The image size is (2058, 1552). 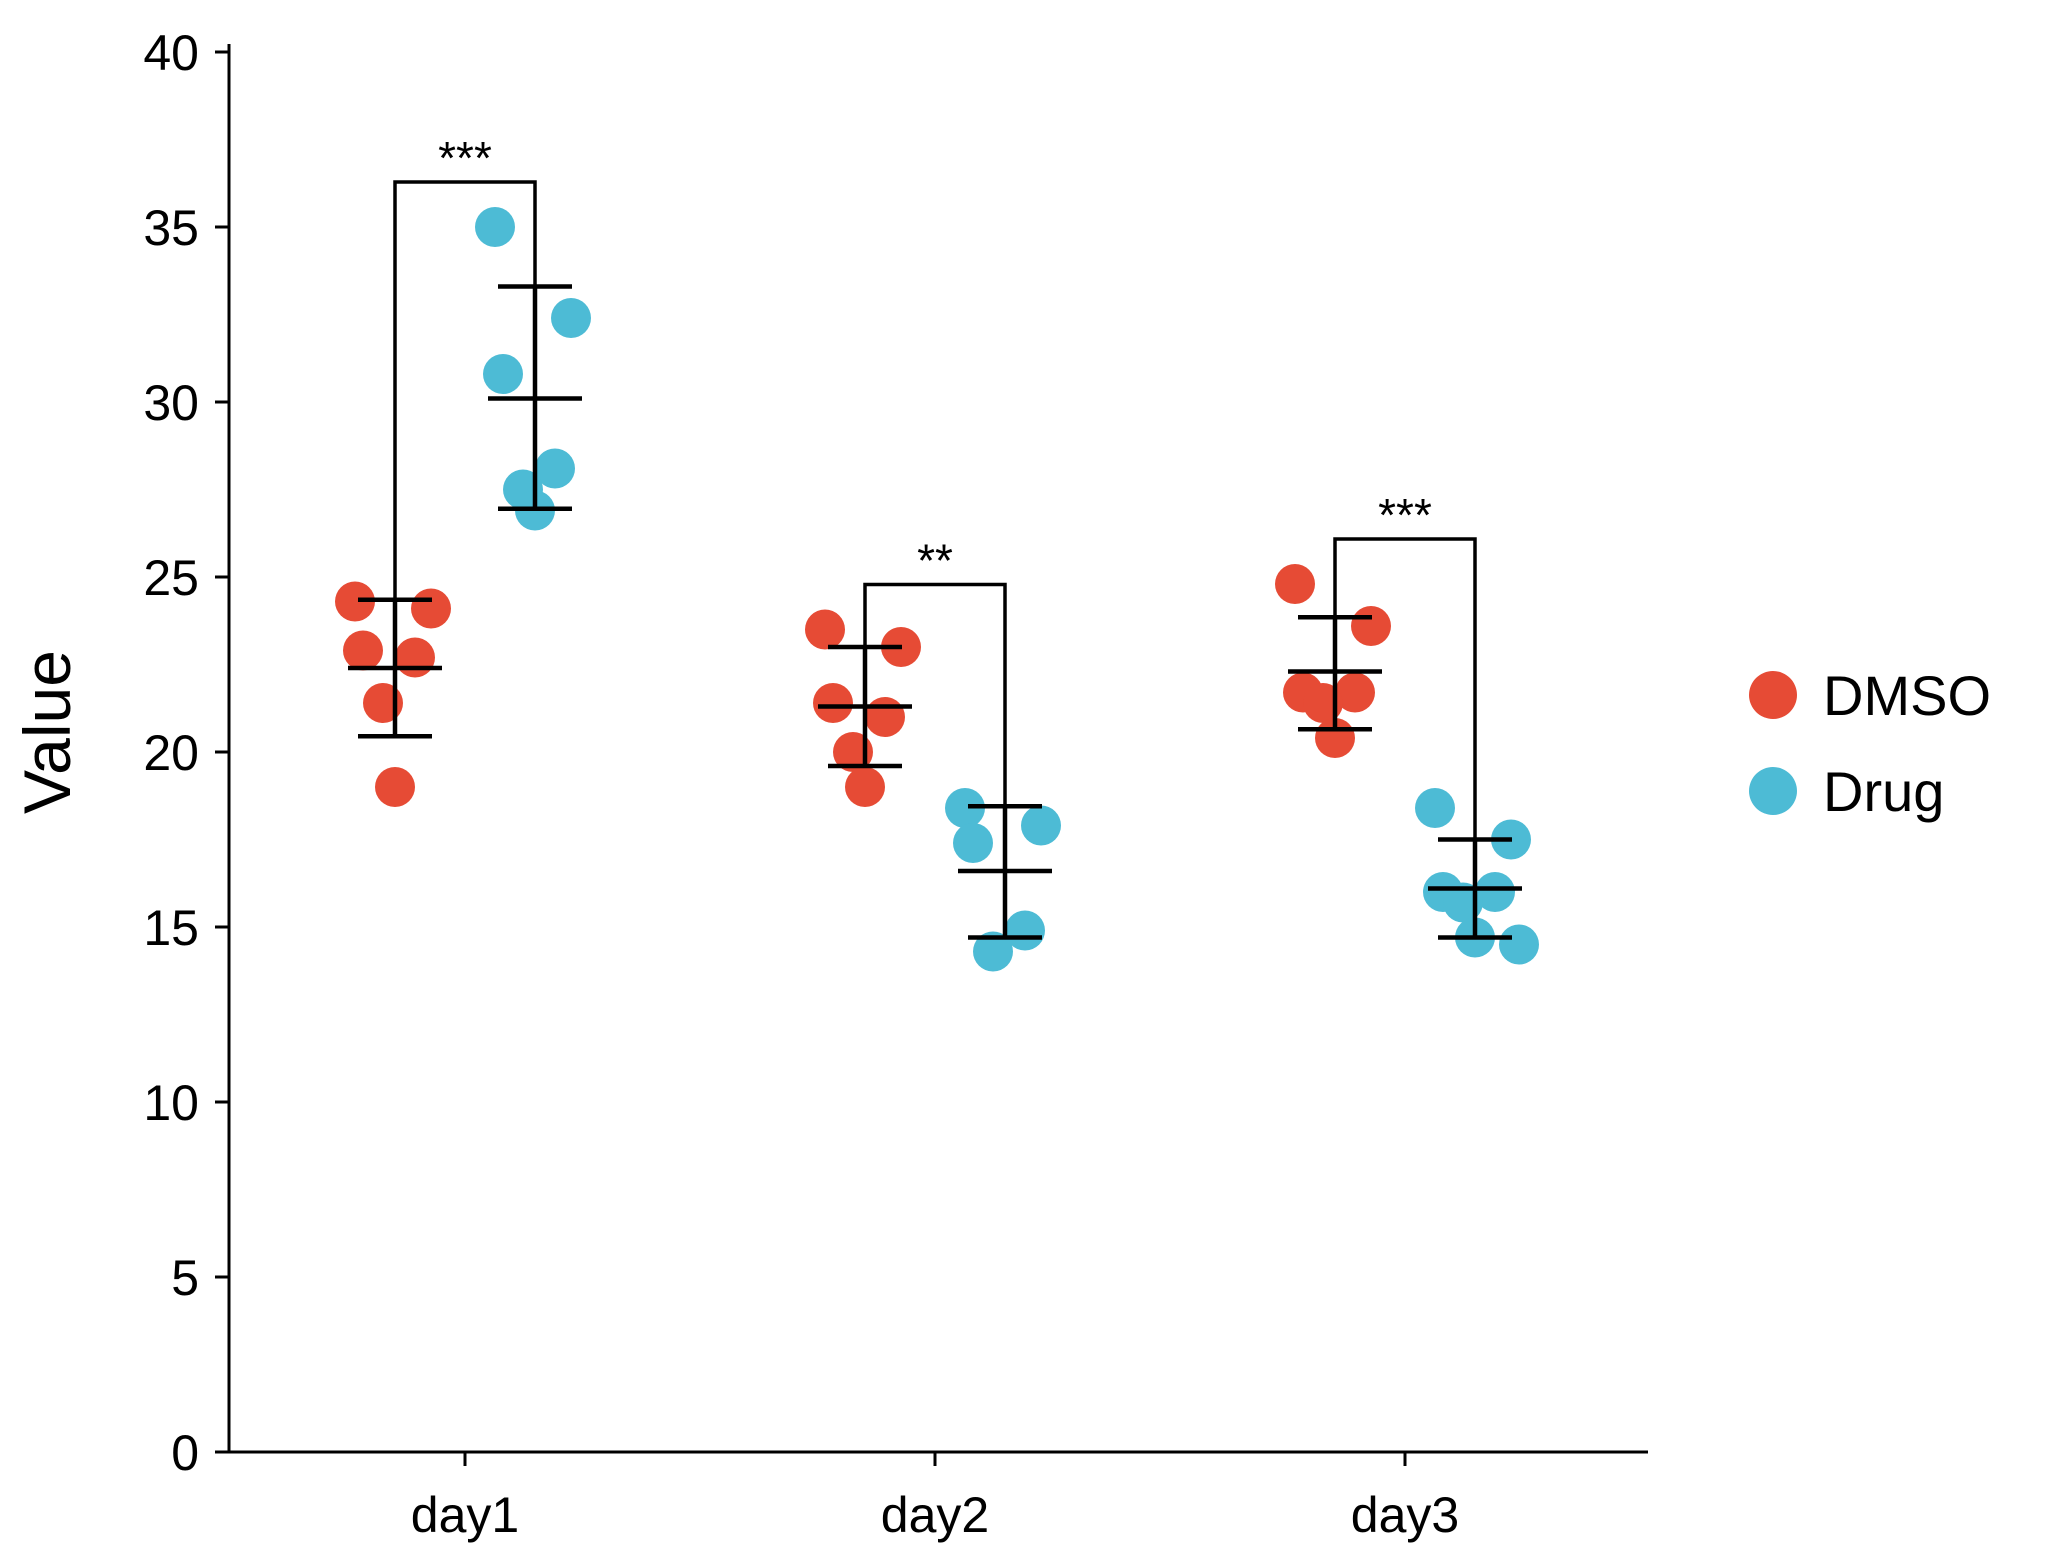 I want to click on y-tick-label: 15, so click(x=171, y=928).